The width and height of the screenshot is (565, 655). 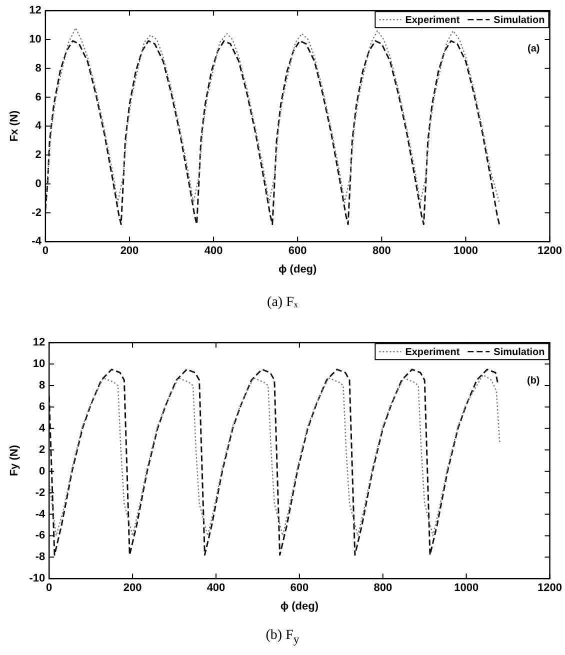 I want to click on y-axis-title: Fx (N), so click(x=14, y=126).